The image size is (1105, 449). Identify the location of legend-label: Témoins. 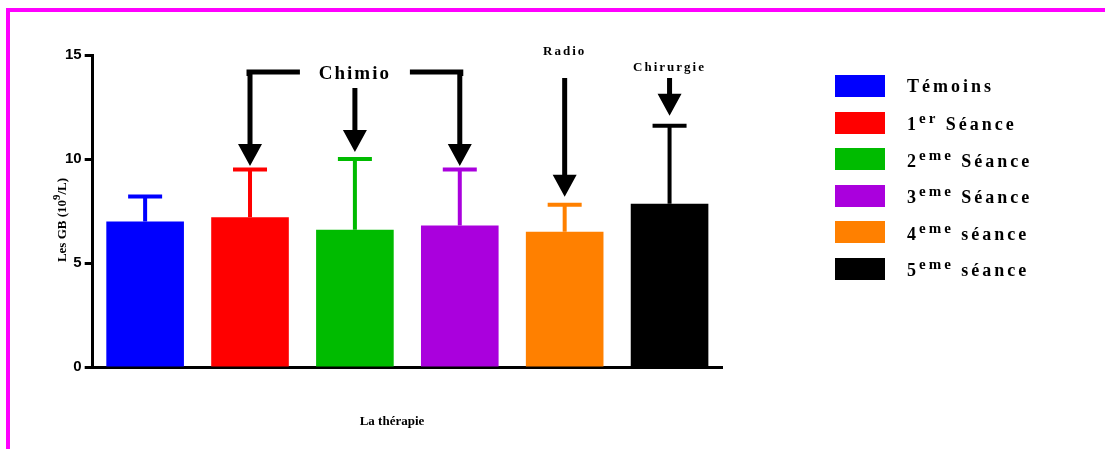
(951, 86).